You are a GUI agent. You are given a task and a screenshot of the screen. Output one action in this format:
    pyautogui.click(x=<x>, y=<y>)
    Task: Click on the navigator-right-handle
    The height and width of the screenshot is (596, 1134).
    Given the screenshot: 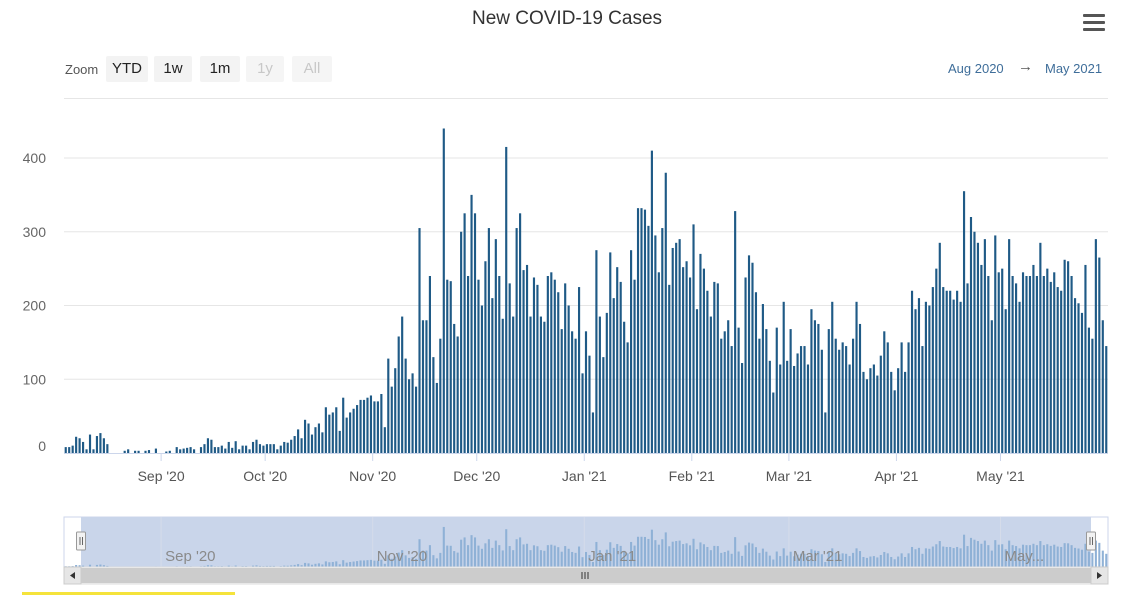 What is the action you would take?
    pyautogui.click(x=1091, y=541)
    